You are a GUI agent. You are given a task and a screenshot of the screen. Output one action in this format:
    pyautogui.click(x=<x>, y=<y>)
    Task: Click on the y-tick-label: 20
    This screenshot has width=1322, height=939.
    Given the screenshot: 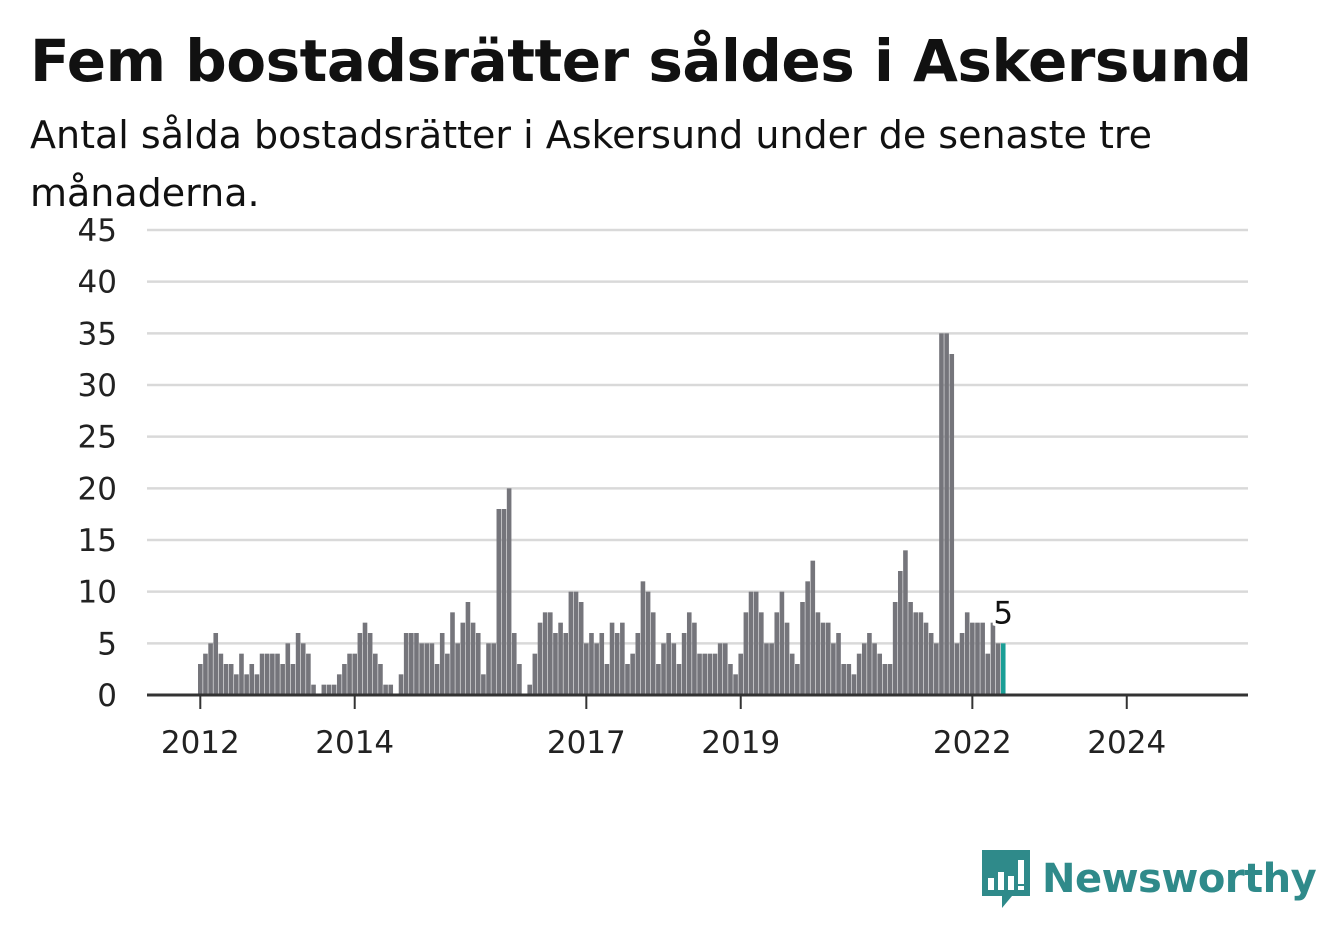 What is the action you would take?
    pyautogui.click(x=97, y=489)
    